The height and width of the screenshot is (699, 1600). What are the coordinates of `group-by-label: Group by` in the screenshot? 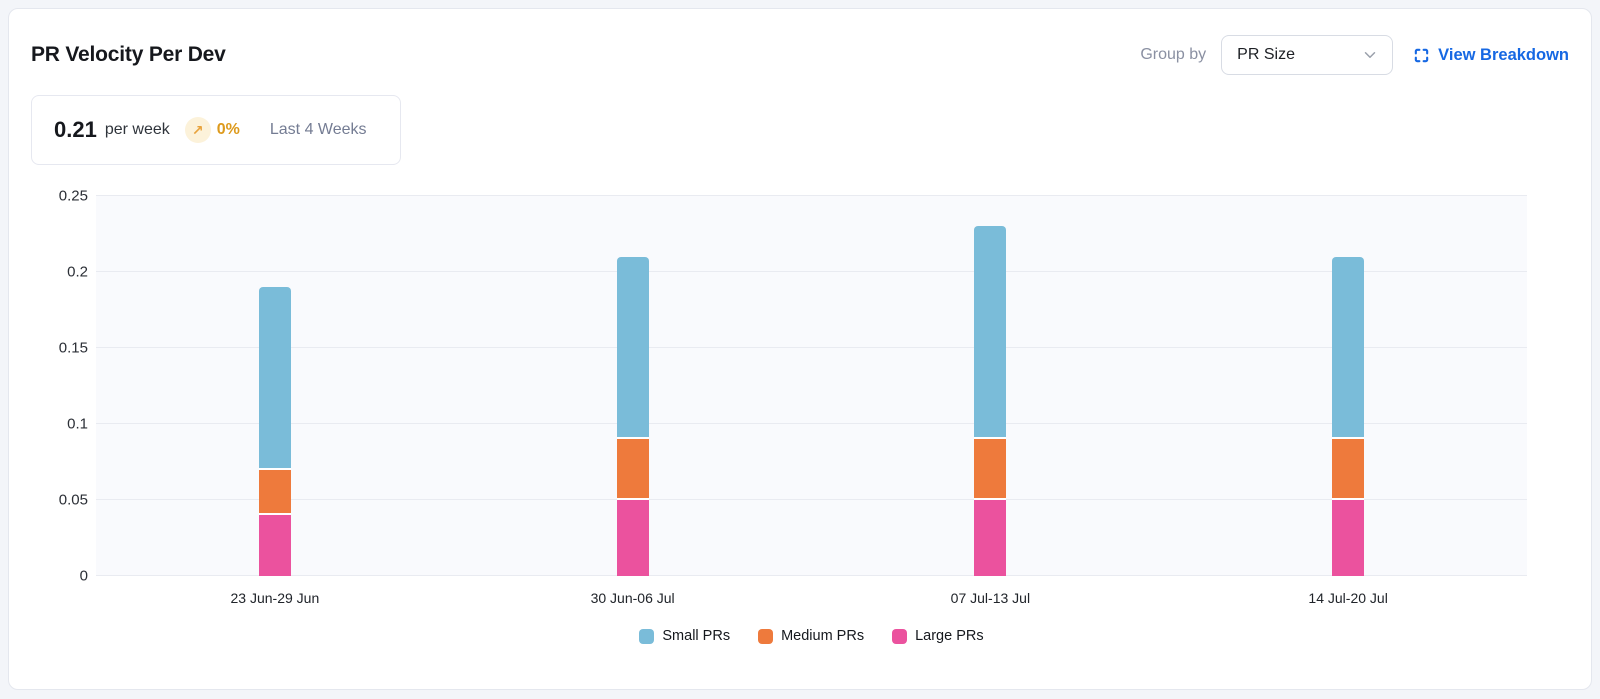 It's located at (1173, 54).